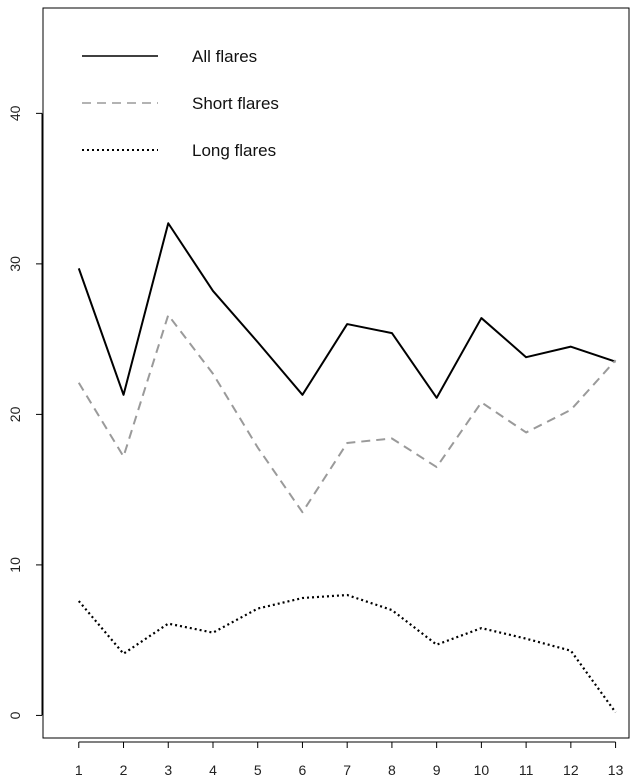 Image resolution: width=633 pixels, height=782 pixels. I want to click on x-axis: 1 2 3 4 5 6 7 8 9 10 11 12 13, so click(349, 759).